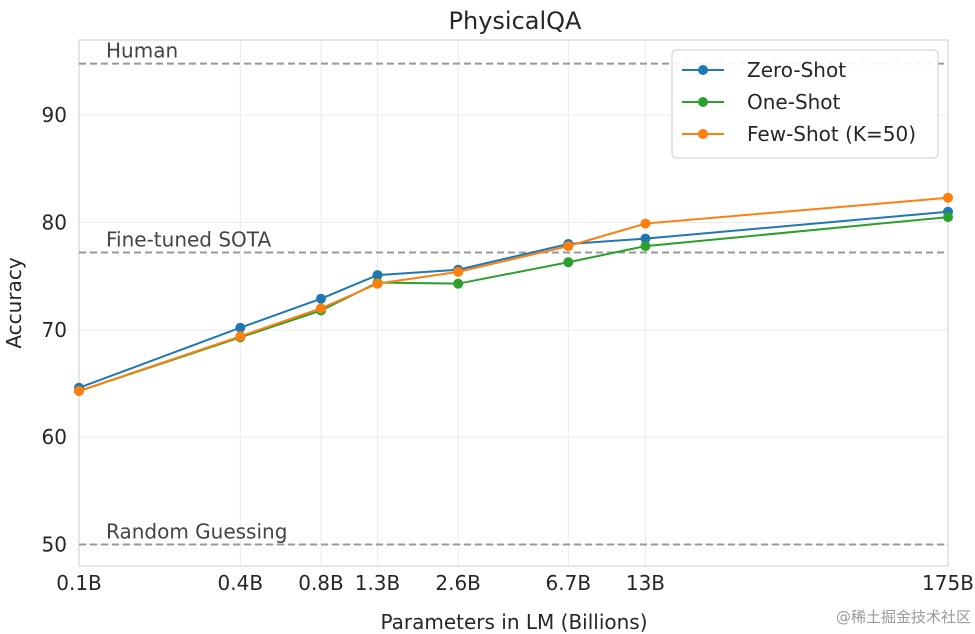 The height and width of the screenshot is (634, 975). What do you see at coordinates (903, 617) in the screenshot?
I see `watermark-text: @稀土掘金技术社区` at bounding box center [903, 617].